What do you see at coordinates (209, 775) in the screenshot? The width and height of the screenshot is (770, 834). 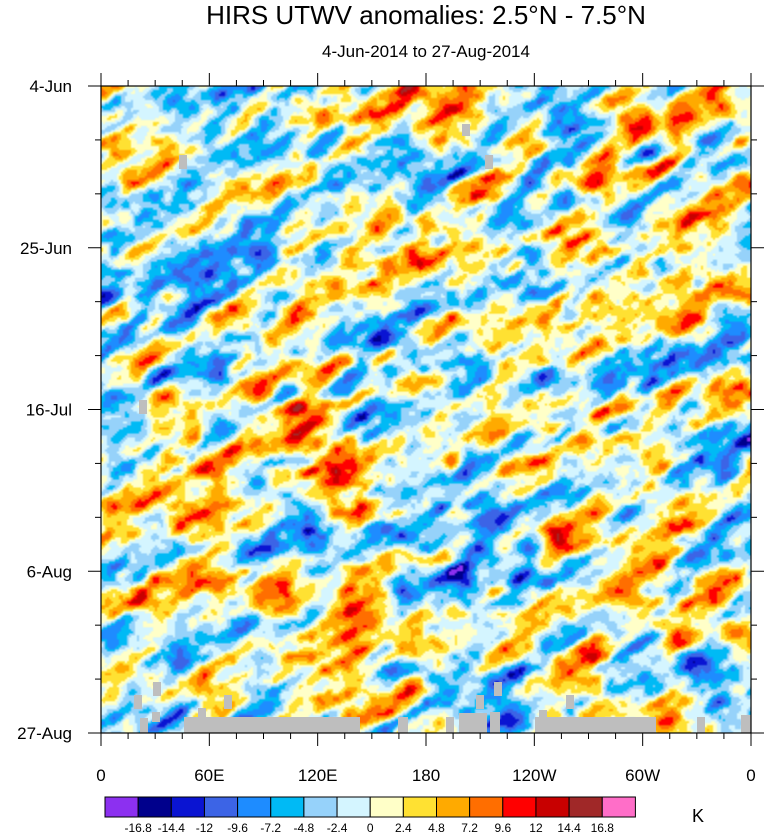 I see `x-tick-label: 60E` at bounding box center [209, 775].